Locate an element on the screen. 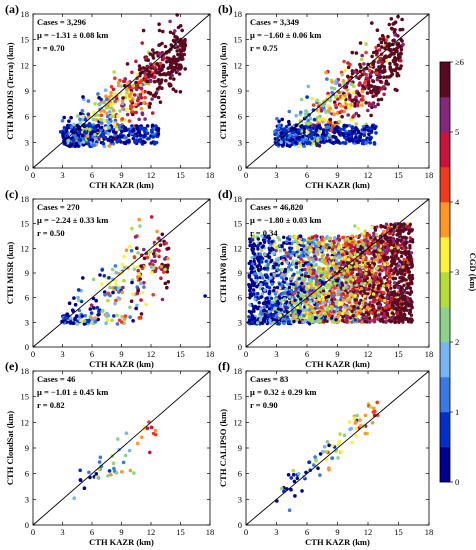  x-axis-title: CTH KAZR (km) is located at coordinates (121, 364).